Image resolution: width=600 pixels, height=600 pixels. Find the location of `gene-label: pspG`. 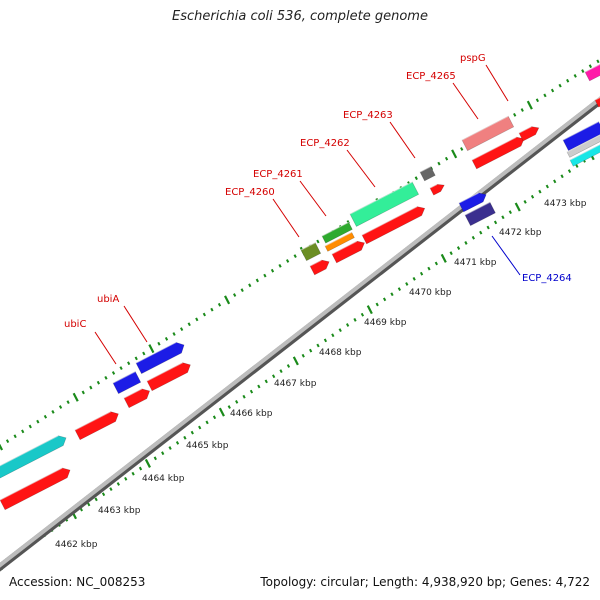

gene-label: pspG is located at coordinates (473, 58).